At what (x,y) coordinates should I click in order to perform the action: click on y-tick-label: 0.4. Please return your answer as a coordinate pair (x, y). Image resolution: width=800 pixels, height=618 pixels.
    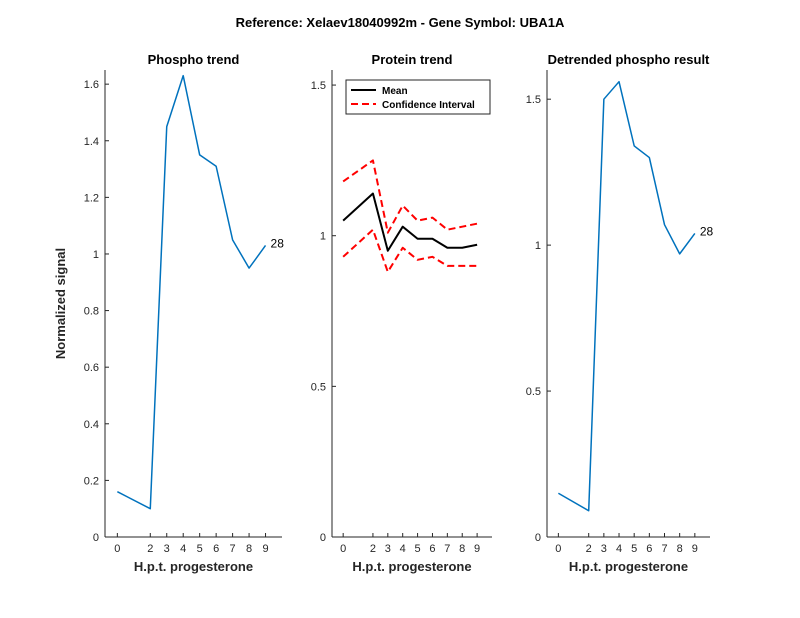
    Looking at the image, I should click on (91, 425).